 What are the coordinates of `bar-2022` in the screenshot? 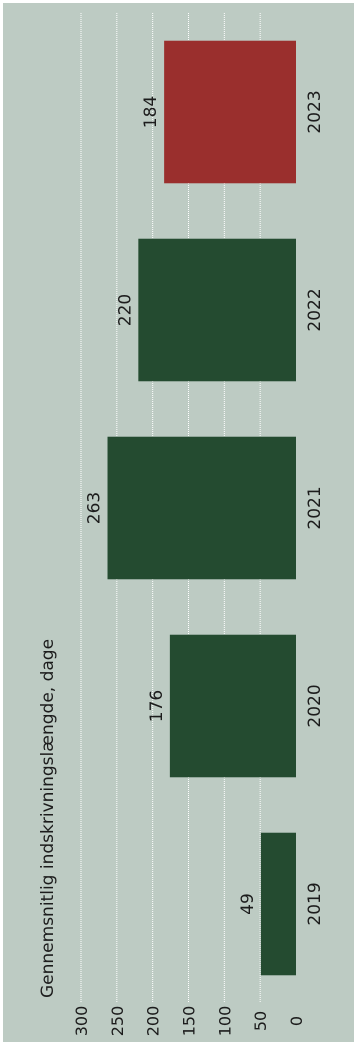 It's located at (217, 310).